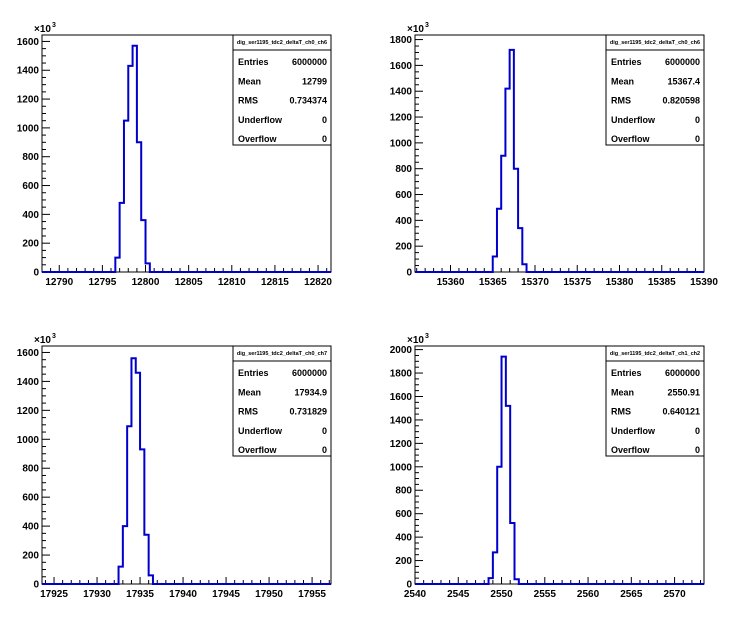 The image size is (746, 622). Describe the element at coordinates (682, 373) in the screenshot. I see `stats-value: 6000000` at that location.